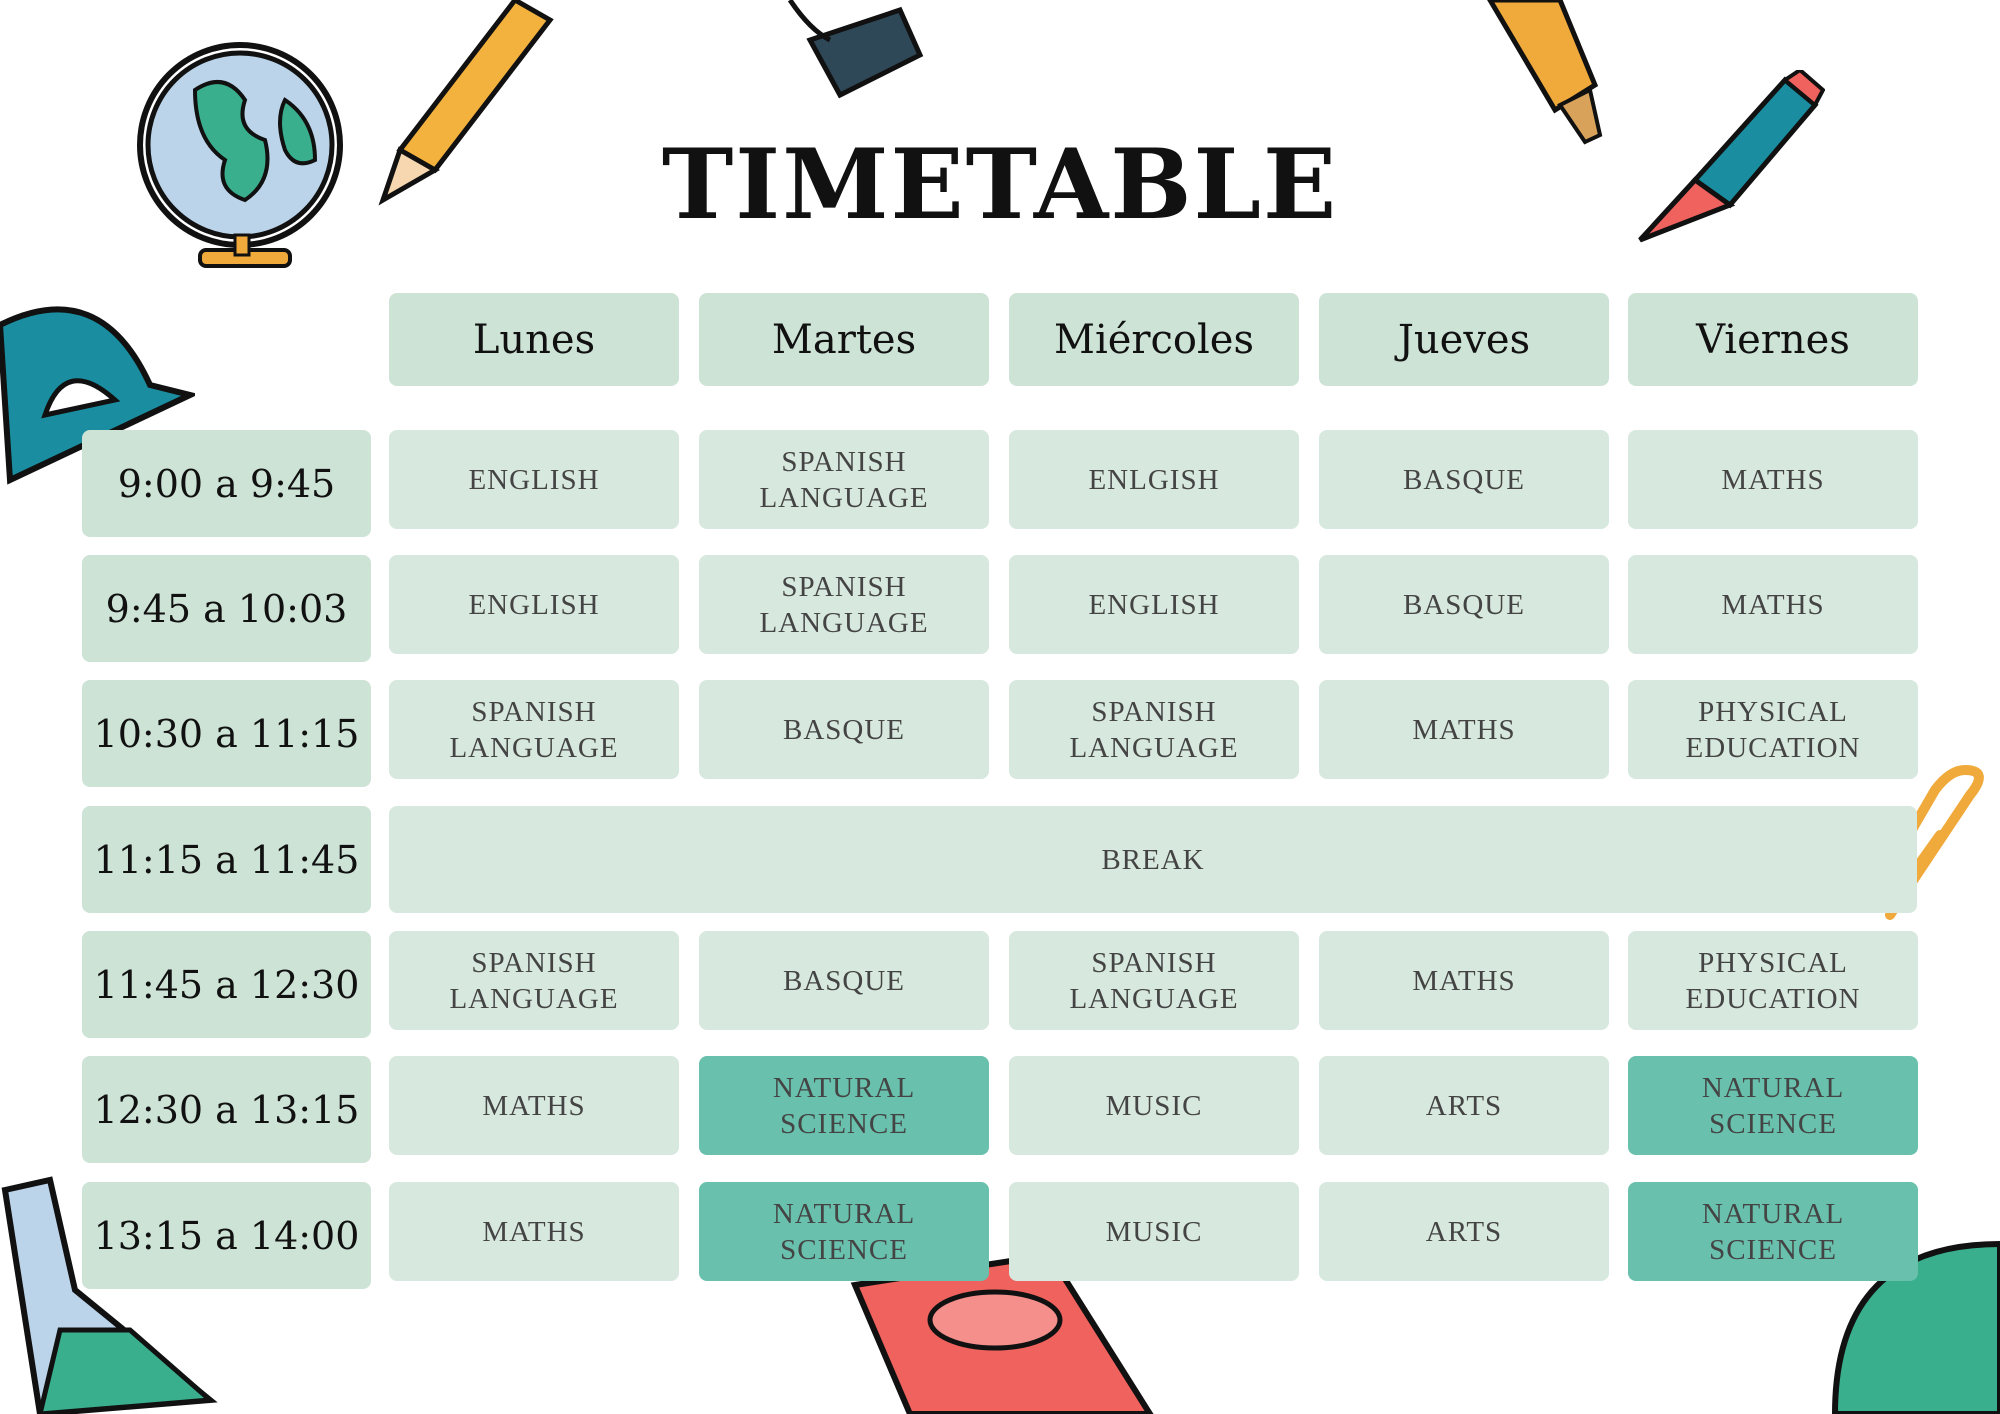 The height and width of the screenshot is (1414, 2000). I want to click on page-title: TIMETABLE, so click(1000, 184).